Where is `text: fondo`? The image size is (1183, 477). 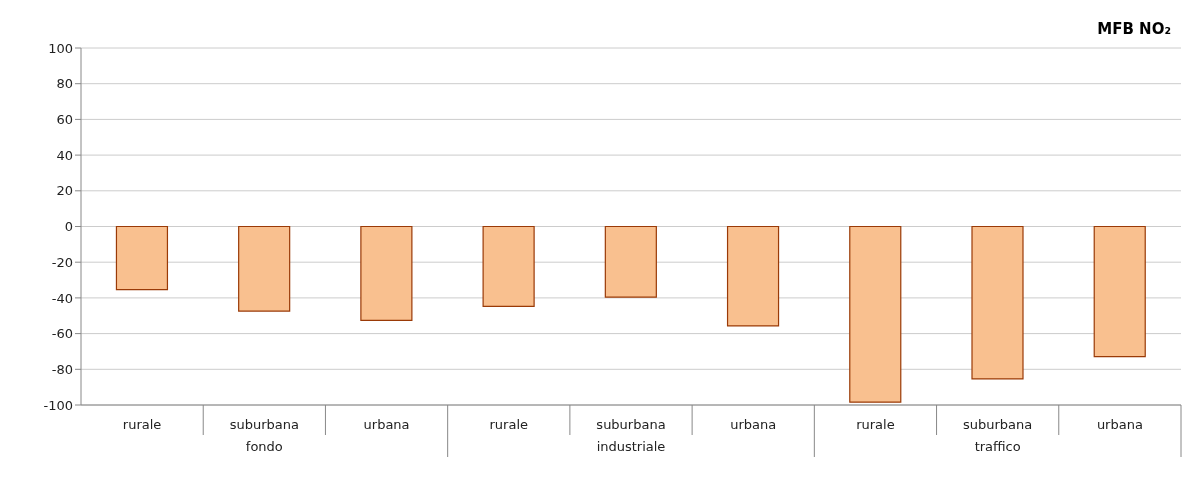 text: fondo is located at coordinates (264, 446).